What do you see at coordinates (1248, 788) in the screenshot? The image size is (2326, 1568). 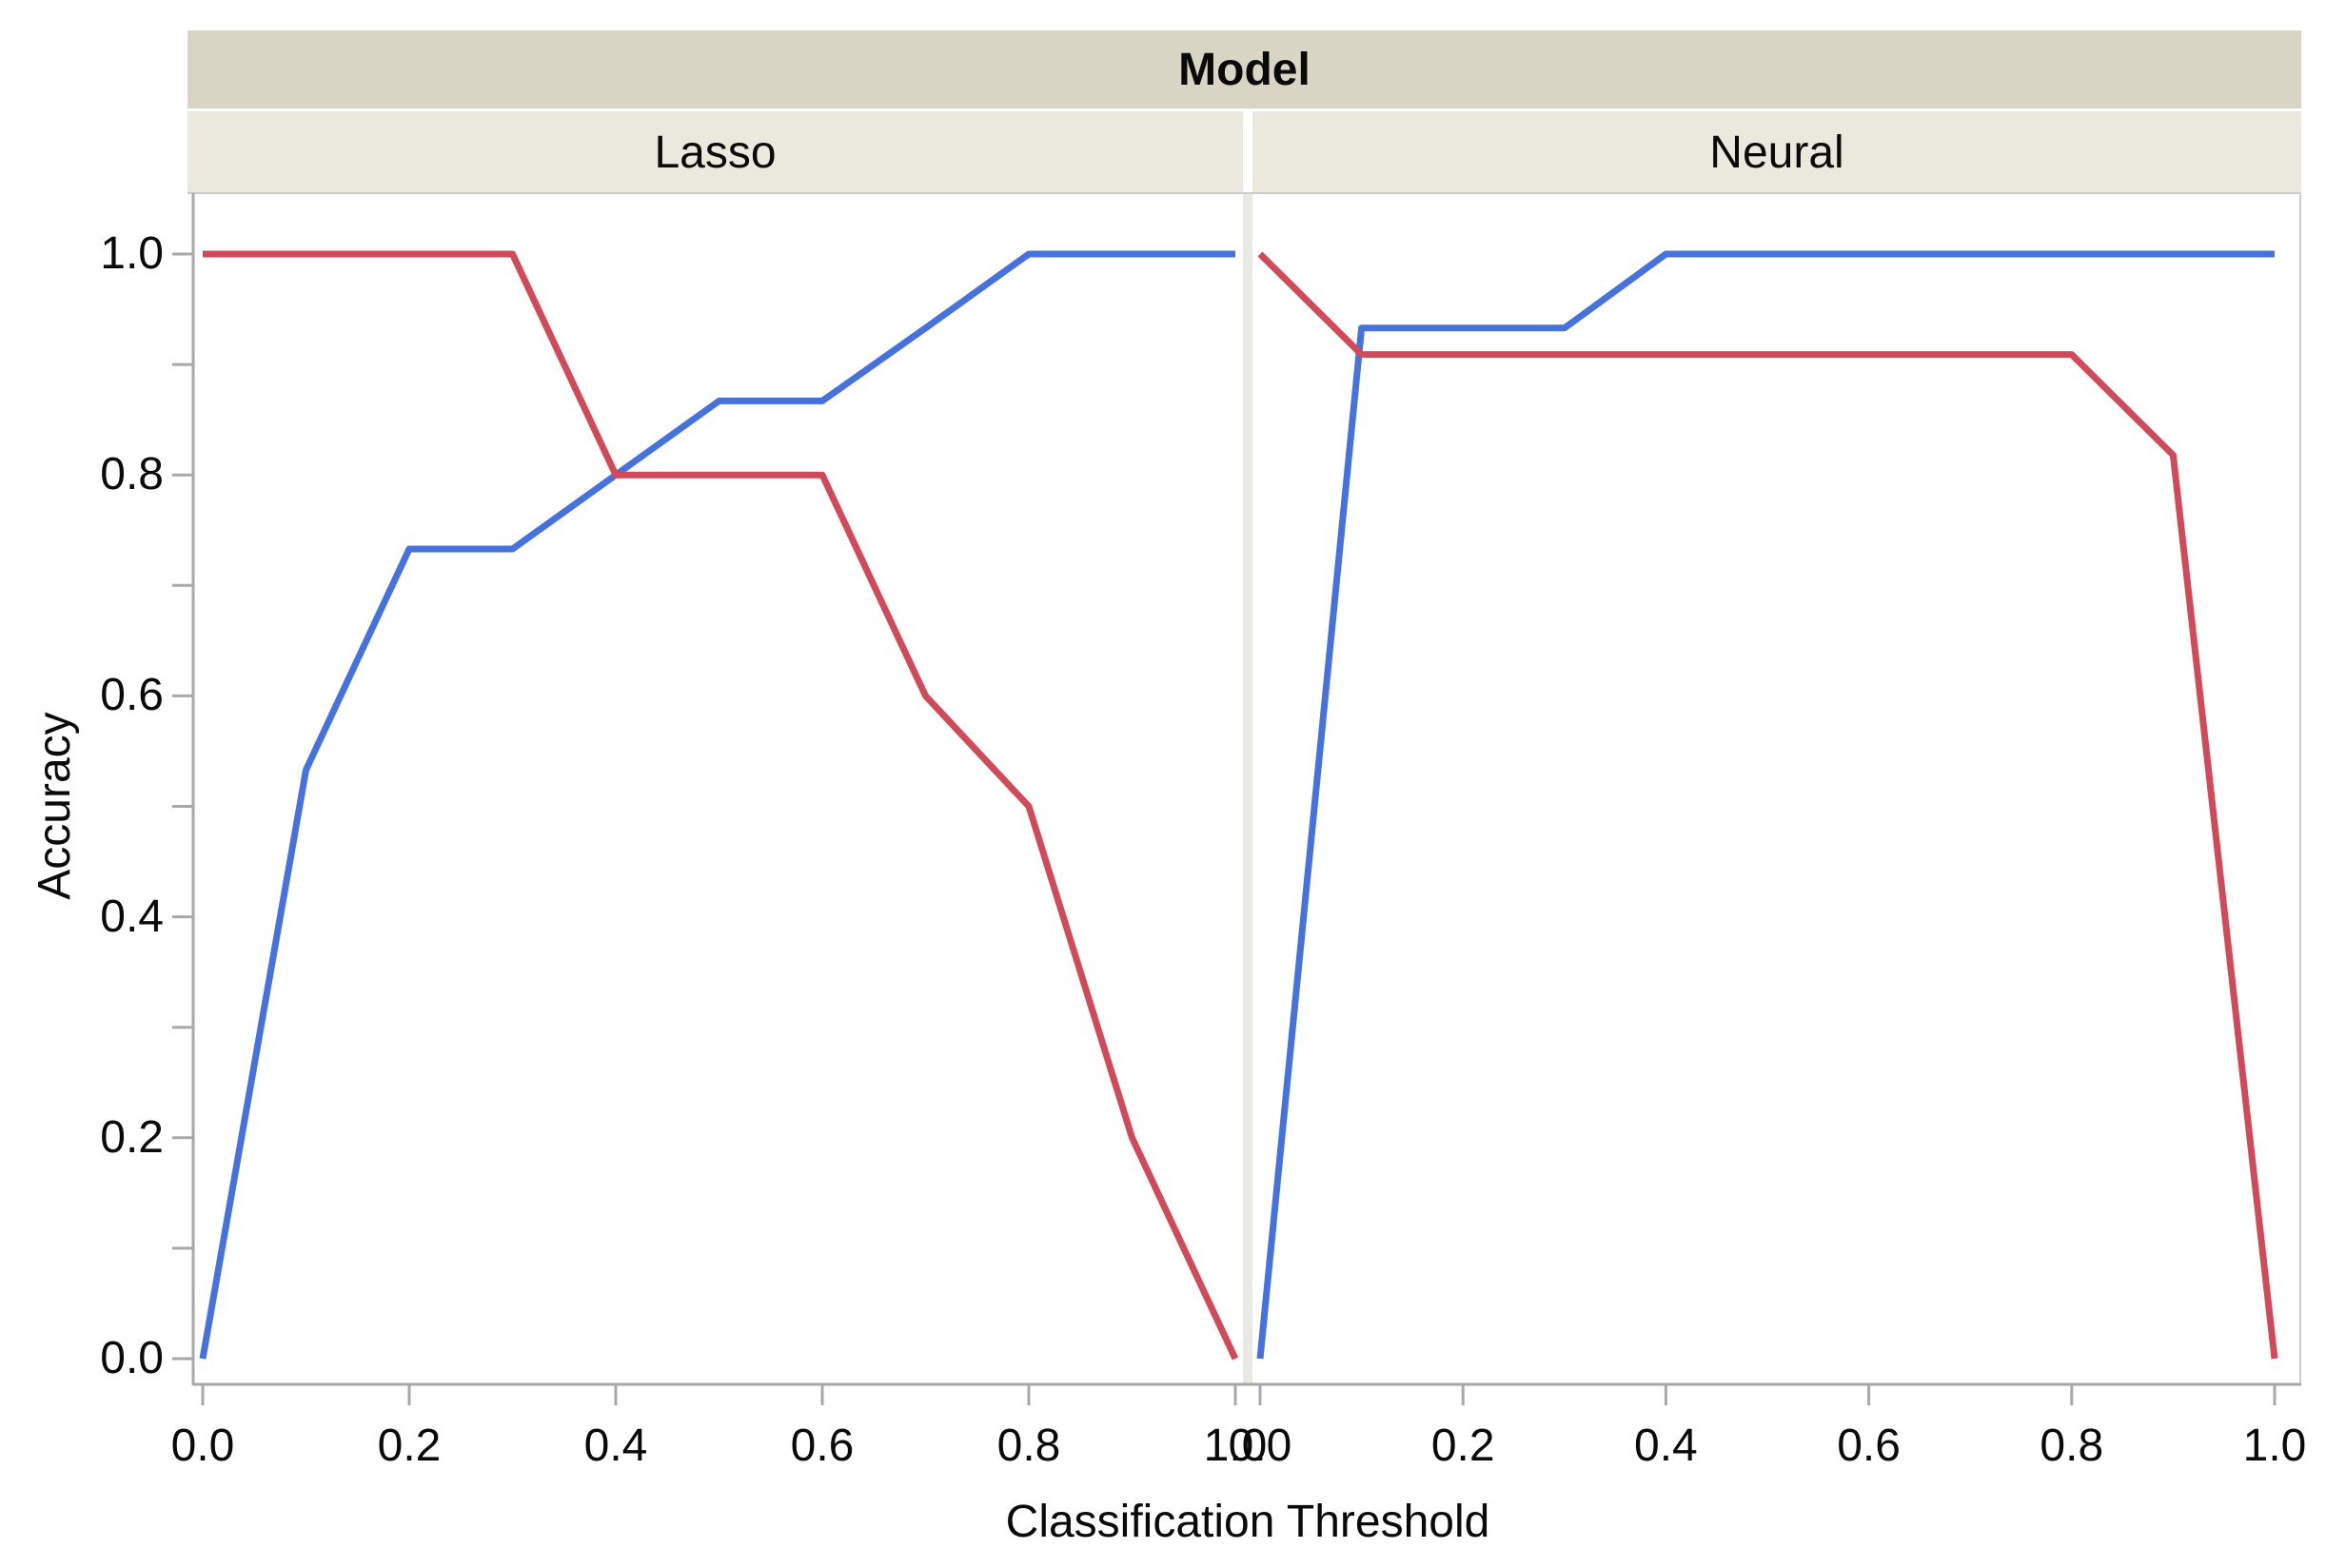 I see `panel-separator` at bounding box center [1248, 788].